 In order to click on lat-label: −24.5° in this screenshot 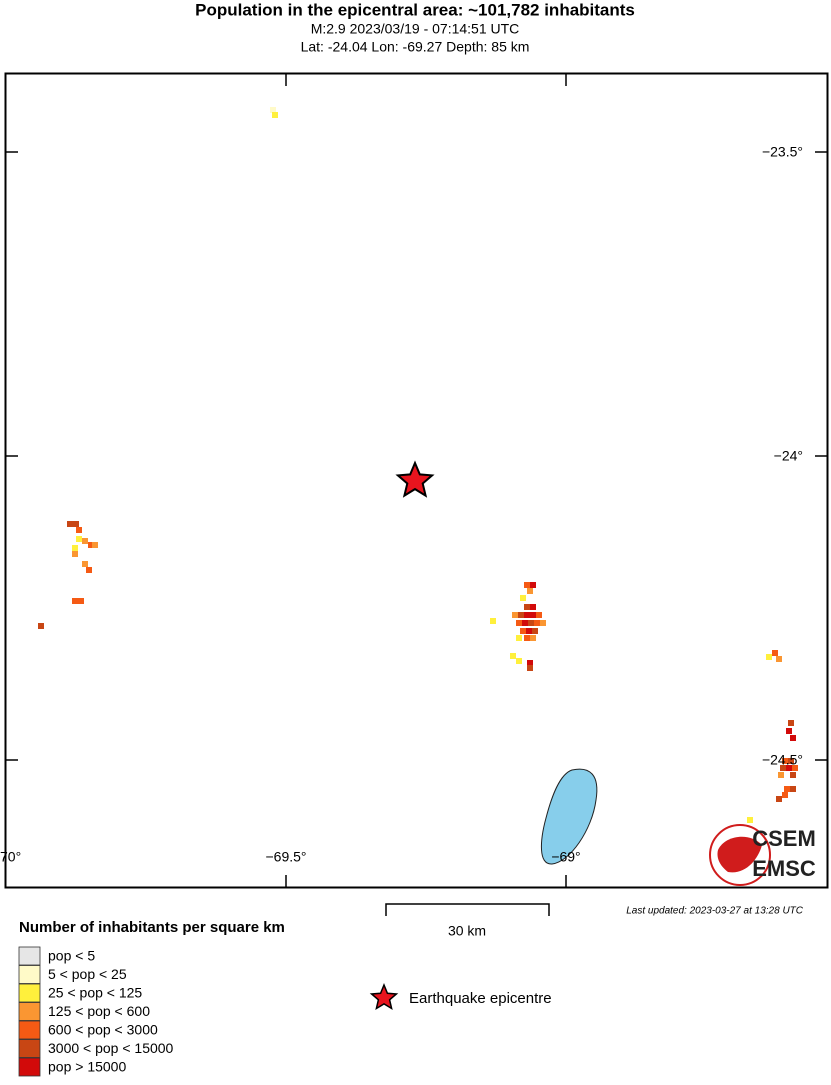, I will do `click(782, 760)`.